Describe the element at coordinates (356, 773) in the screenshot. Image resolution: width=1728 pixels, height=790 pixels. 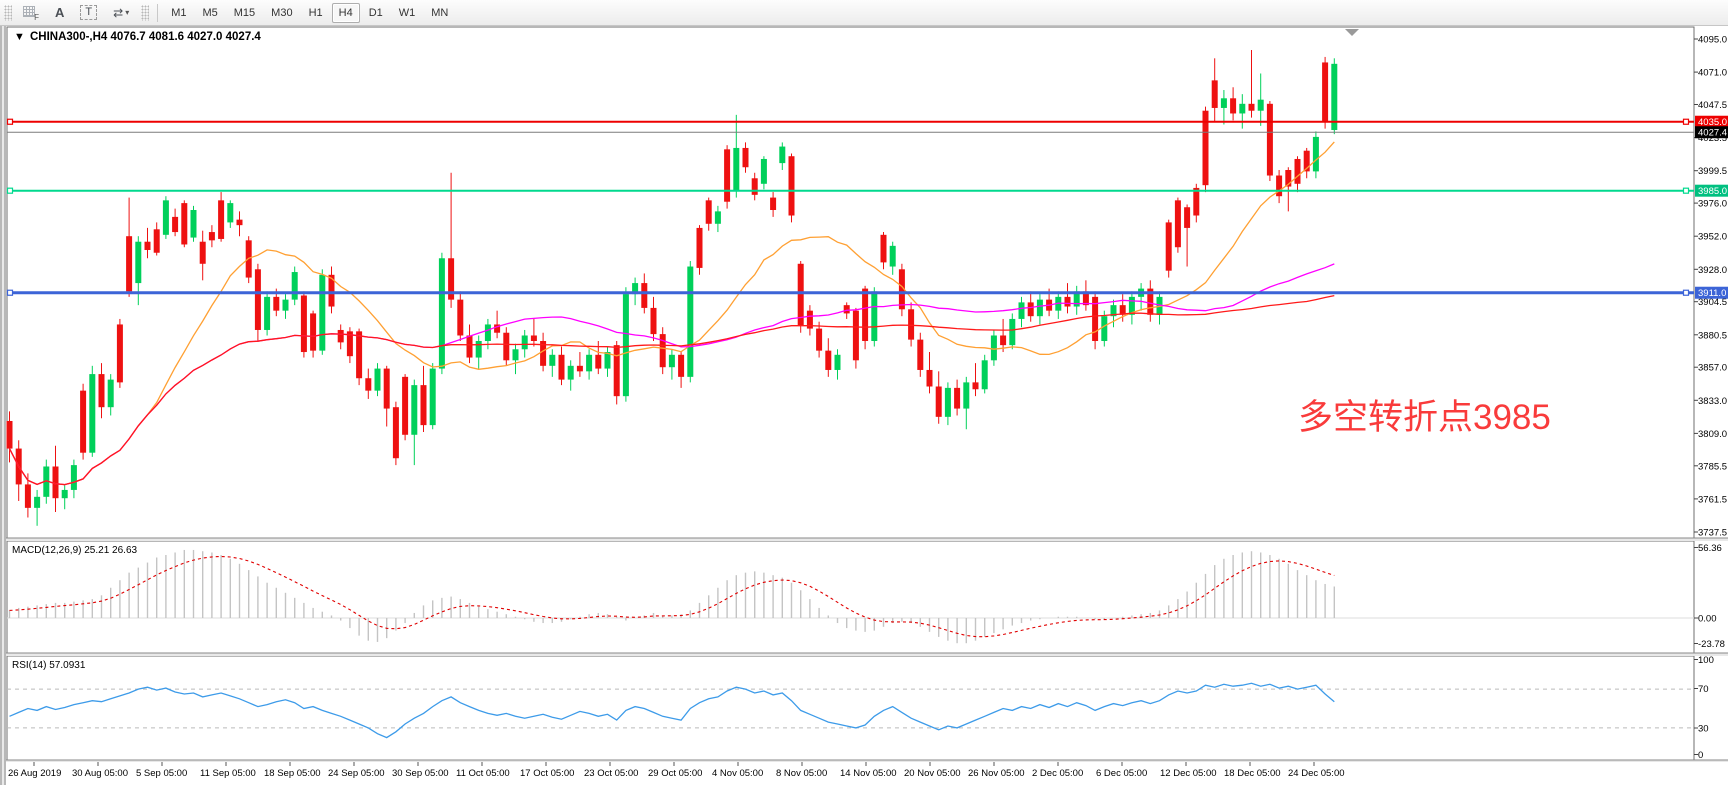
I see `date-tick-label: 24 Sep 05:00` at that location.